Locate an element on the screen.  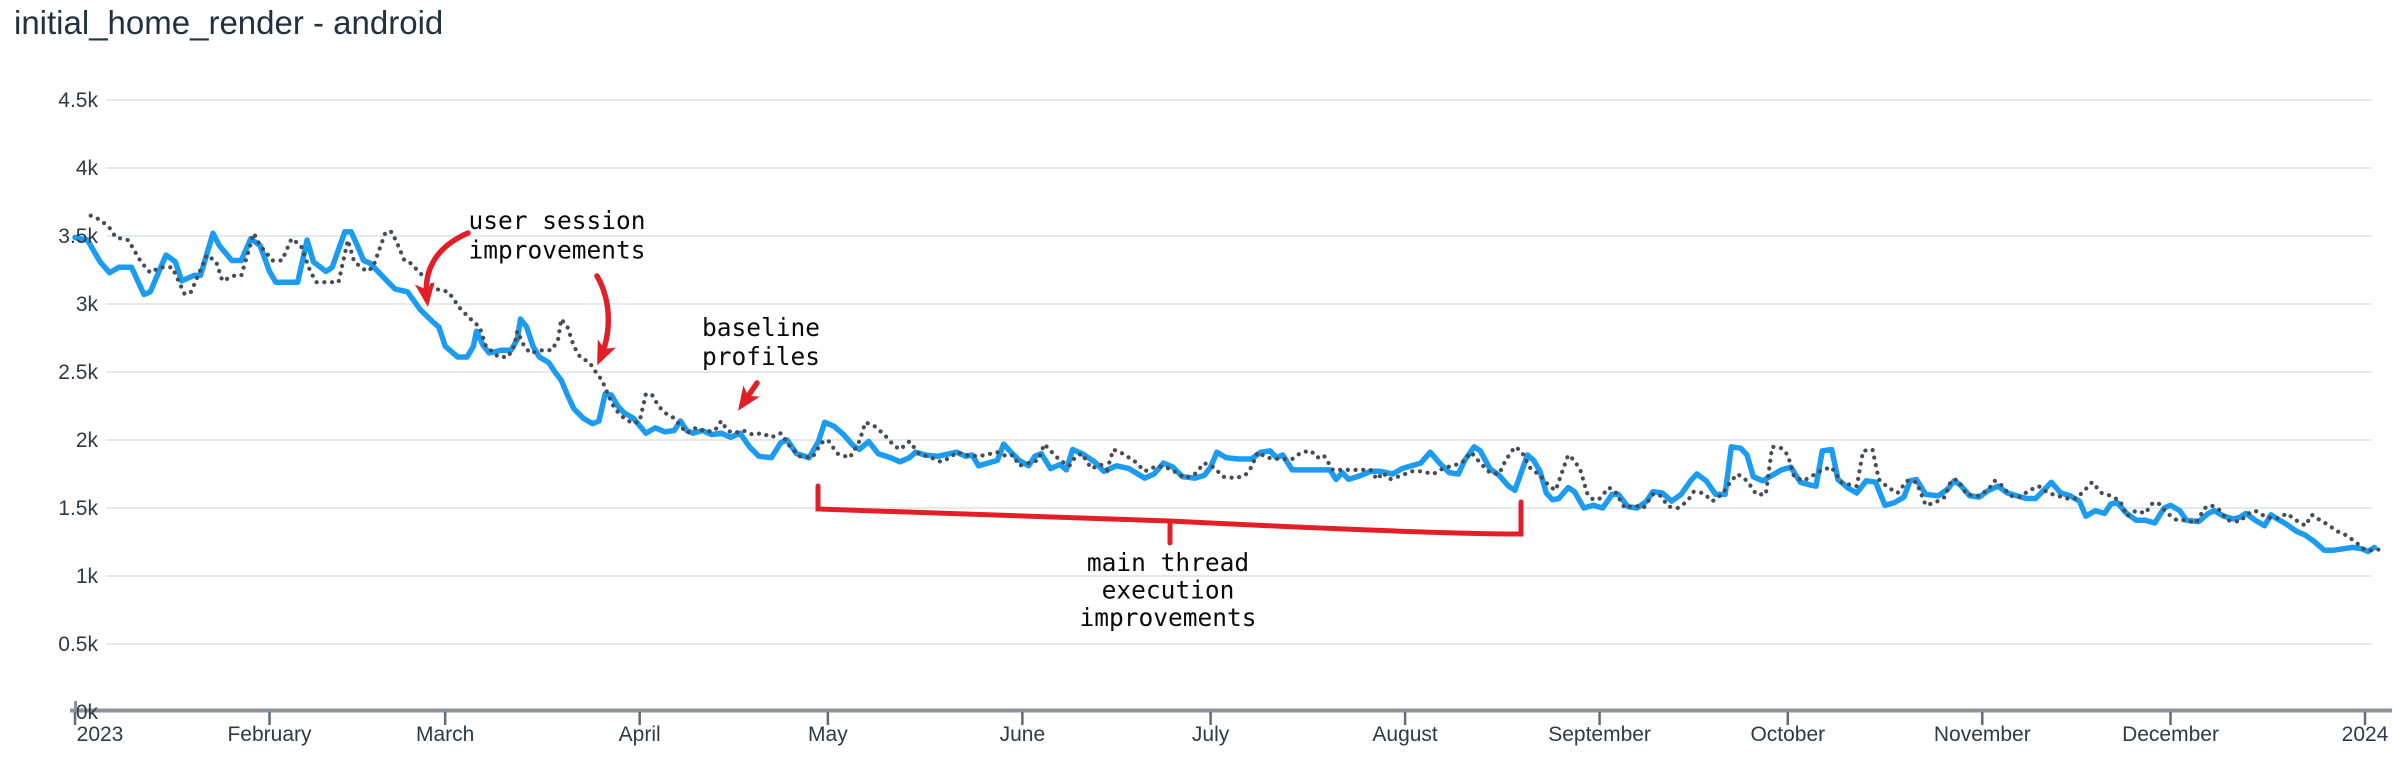
y-tick-label: 2k is located at coordinates (87, 440).